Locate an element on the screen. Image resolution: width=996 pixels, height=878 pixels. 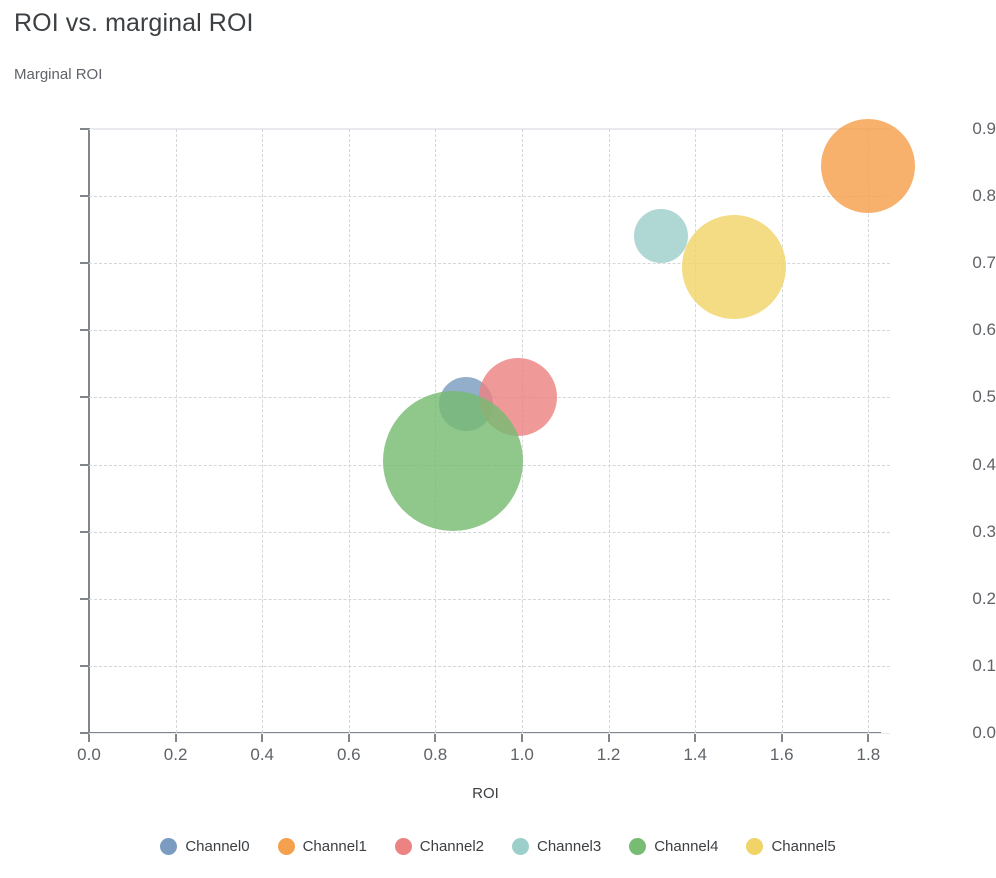
x-tick-label: 1.2 is located at coordinates (608, 754).